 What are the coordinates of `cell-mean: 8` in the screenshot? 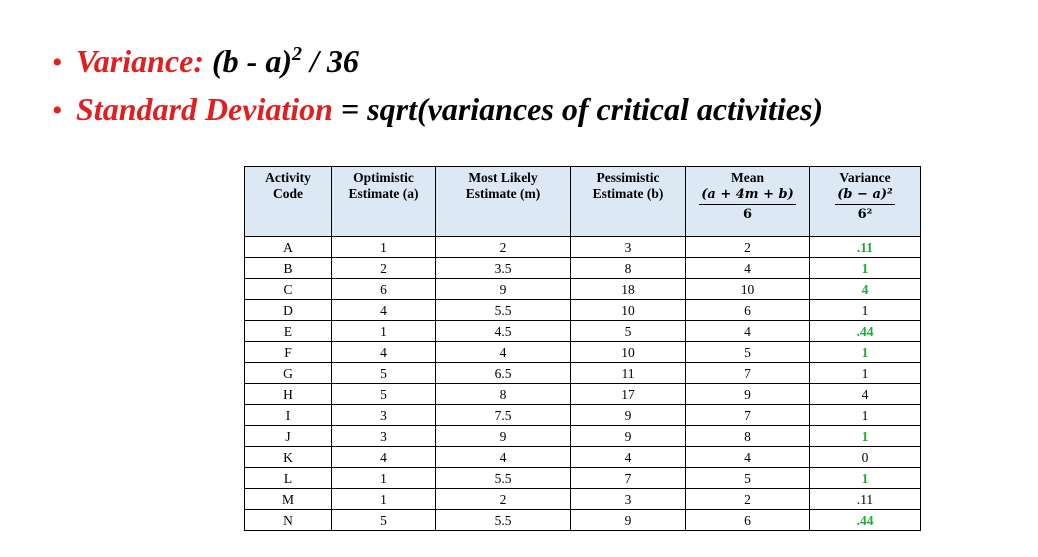 It's located at (747, 436).